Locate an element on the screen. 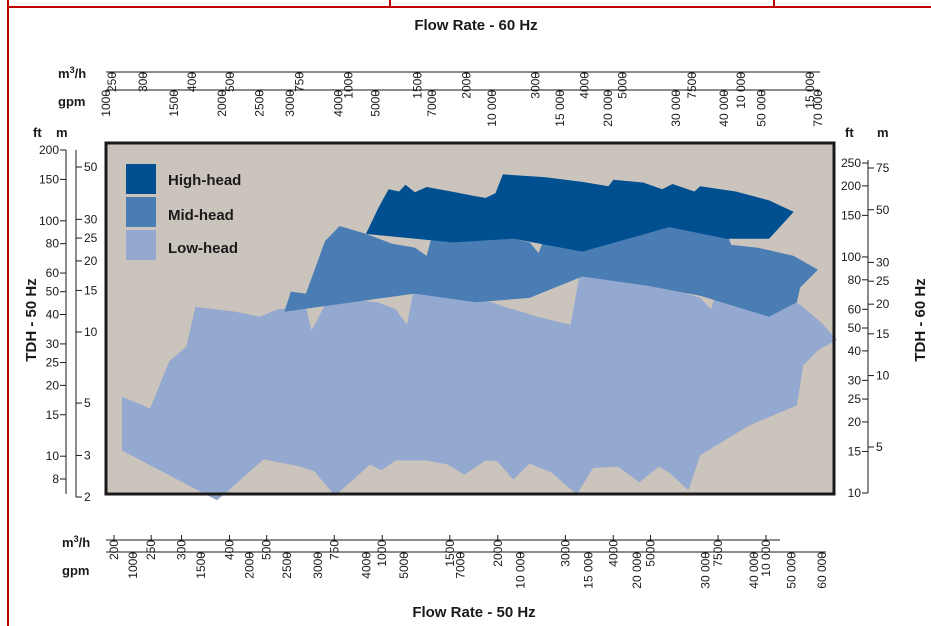  top-gpm-tick-label-4000: 4000 is located at coordinates (338, 103).